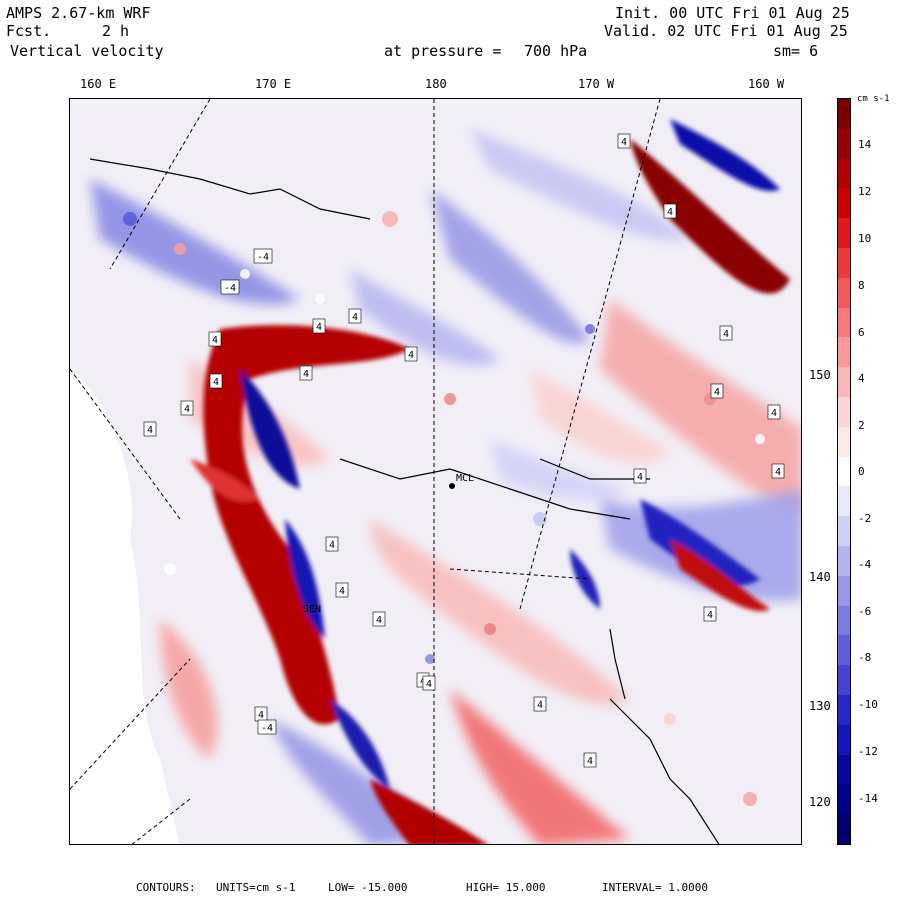 This screenshot has width=900, height=900. What do you see at coordinates (78, 13) in the screenshot?
I see `model-title: AMPS 2.67-km WRF` at bounding box center [78, 13].